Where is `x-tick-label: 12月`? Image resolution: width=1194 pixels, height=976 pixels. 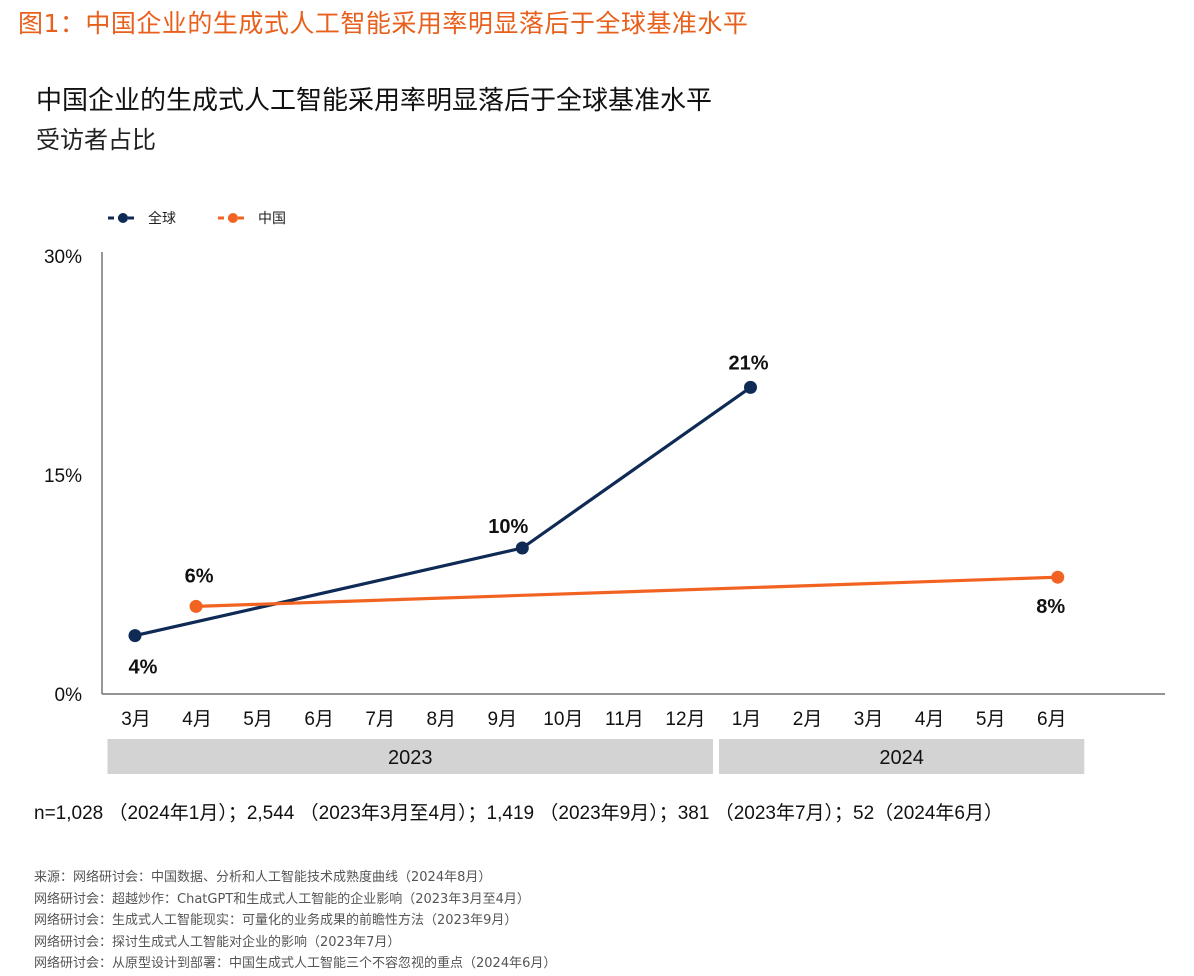 x-tick-label: 12月 is located at coordinates (685, 719).